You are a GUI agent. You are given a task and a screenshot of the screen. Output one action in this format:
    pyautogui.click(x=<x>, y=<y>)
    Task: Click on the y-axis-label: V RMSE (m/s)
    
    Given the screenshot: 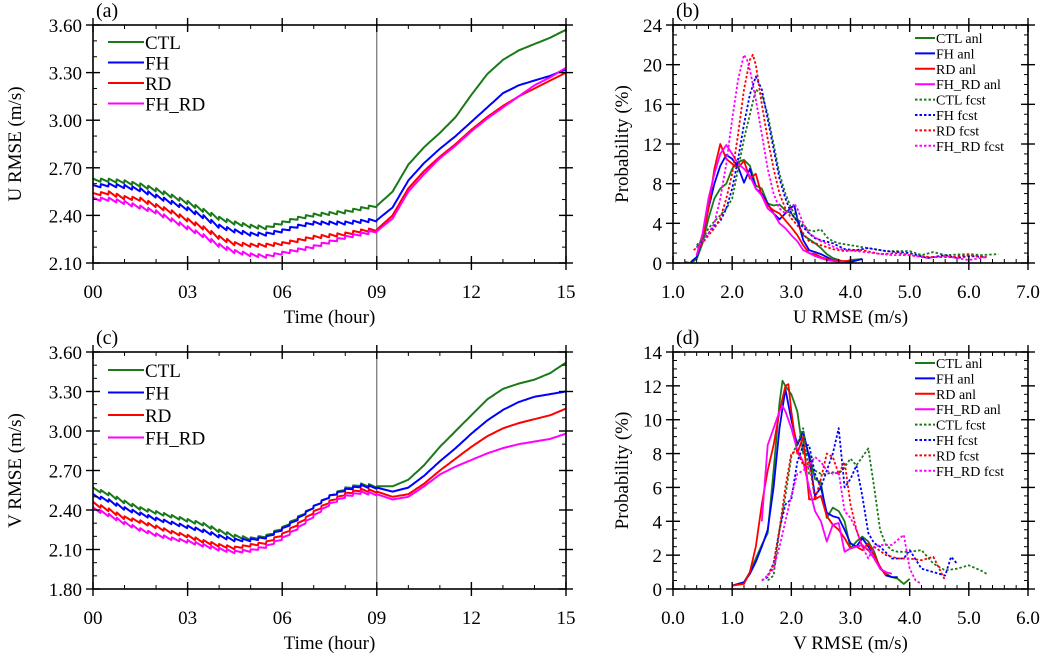 What is the action you would take?
    pyautogui.click(x=15, y=470)
    